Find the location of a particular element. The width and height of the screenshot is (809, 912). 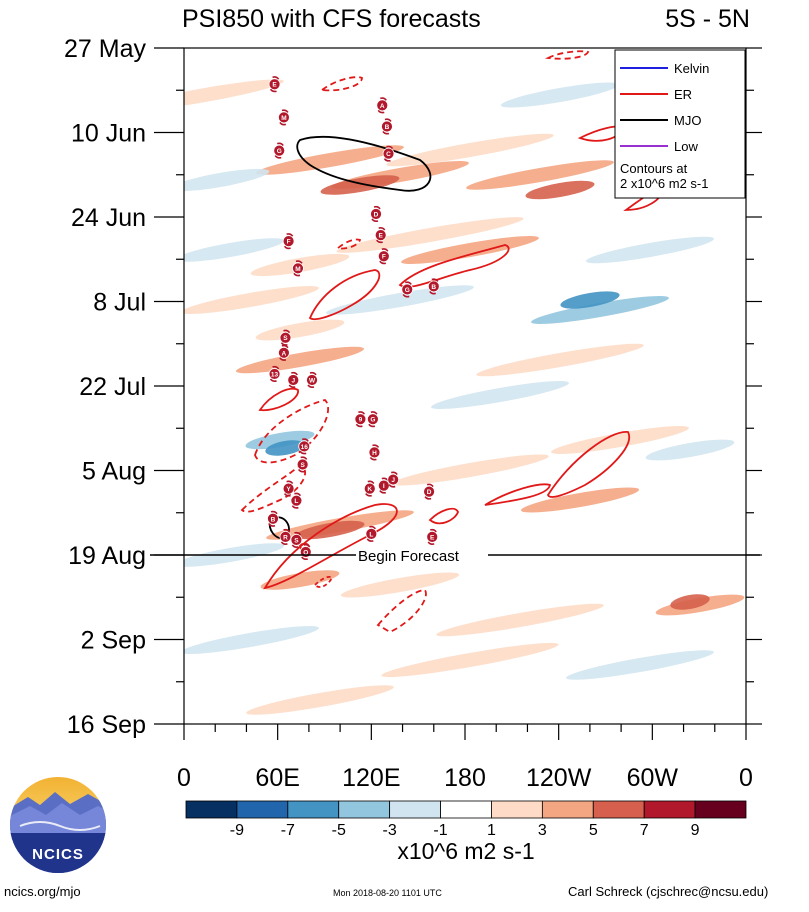

legend-label: Low is located at coordinates (686, 146).